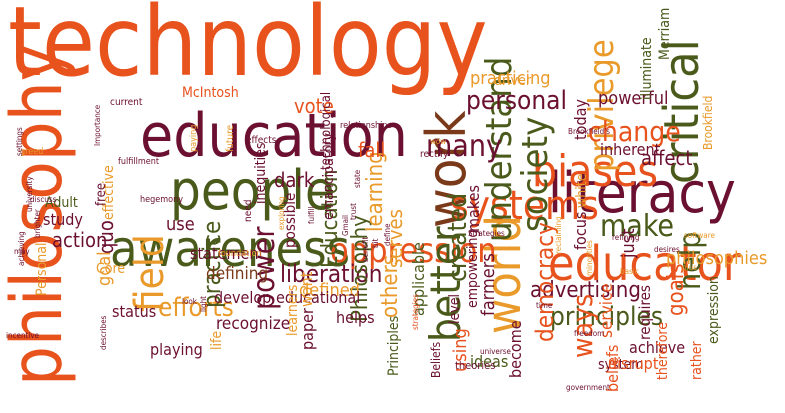  What do you see at coordinates (697, 360) in the screenshot?
I see `word-rather: rather` at bounding box center [697, 360].